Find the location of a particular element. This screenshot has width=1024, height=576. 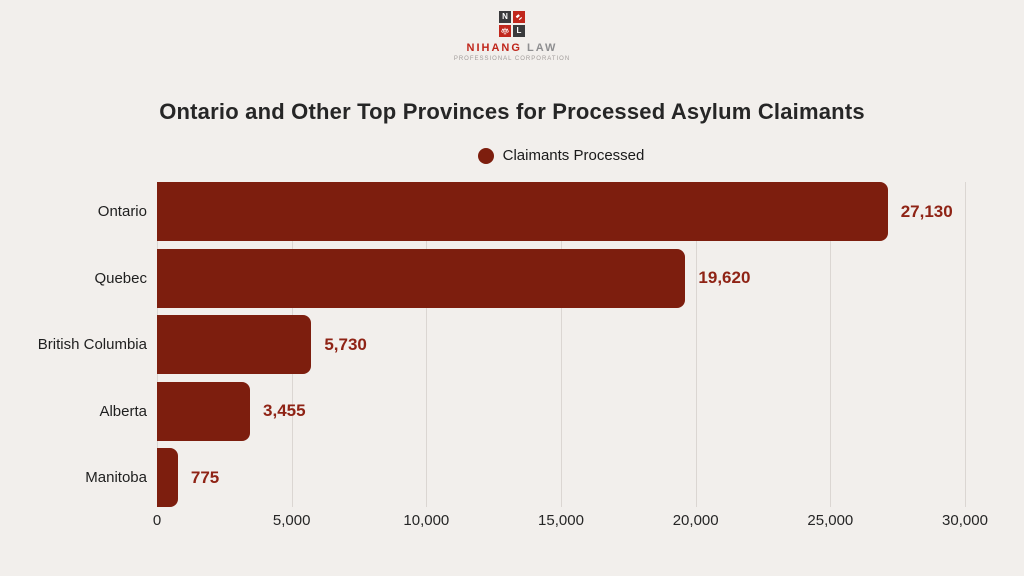

bar-quebec is located at coordinates (421, 278).